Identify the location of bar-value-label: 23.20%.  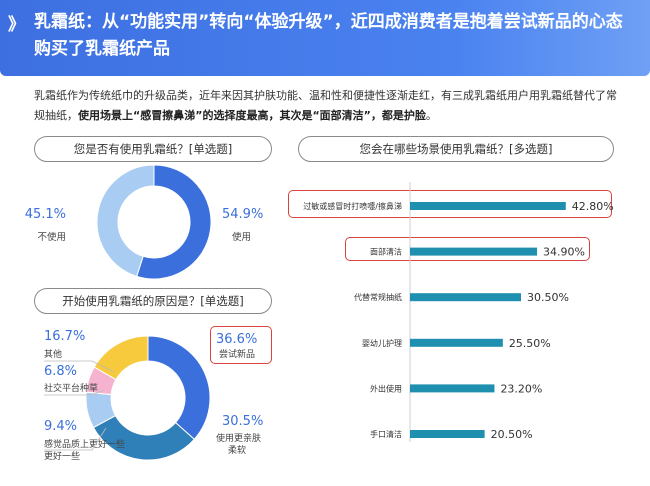
(521, 388).